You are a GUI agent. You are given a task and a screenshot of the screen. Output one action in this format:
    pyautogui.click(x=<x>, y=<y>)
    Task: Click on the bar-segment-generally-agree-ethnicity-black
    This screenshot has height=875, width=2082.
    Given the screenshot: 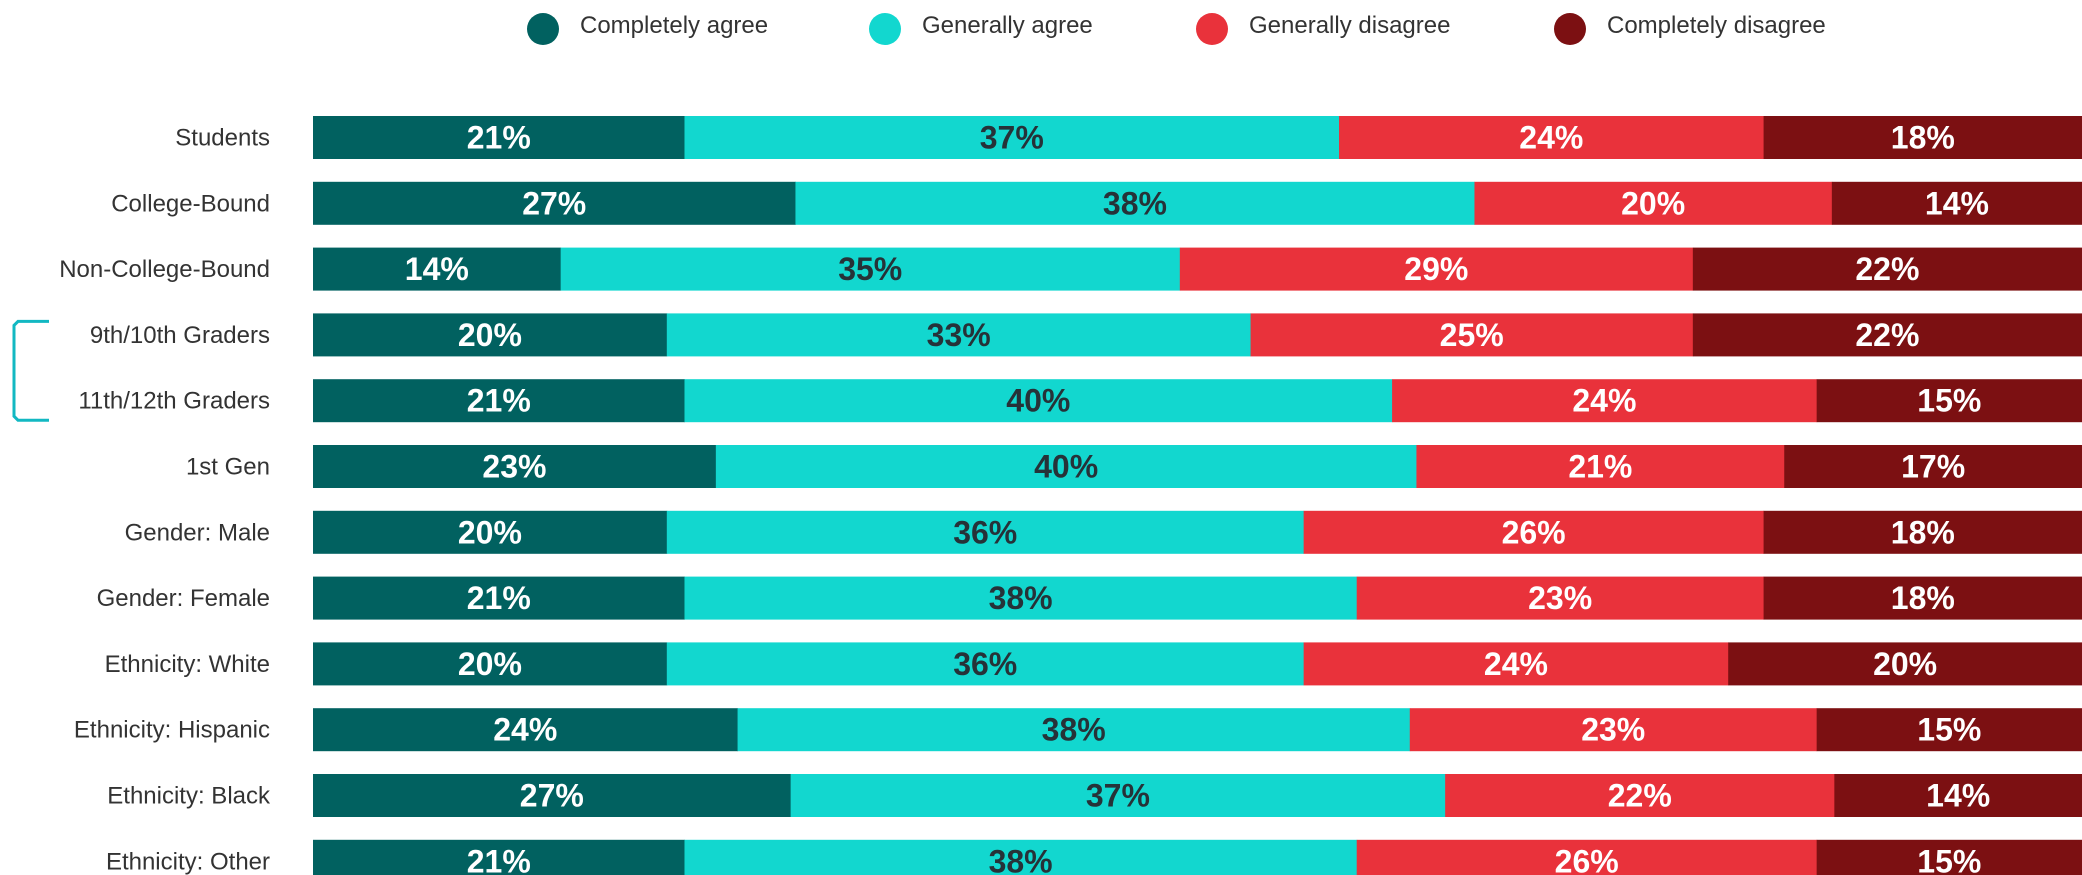 What is the action you would take?
    pyautogui.click(x=1118, y=795)
    